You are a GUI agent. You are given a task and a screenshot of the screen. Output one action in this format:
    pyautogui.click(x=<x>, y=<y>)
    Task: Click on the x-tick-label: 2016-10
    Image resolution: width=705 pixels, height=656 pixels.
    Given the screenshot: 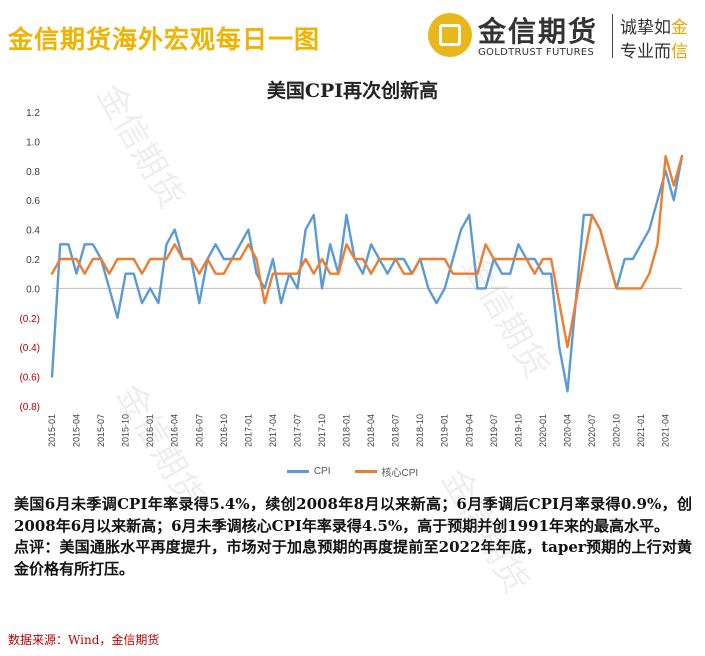 What is the action you would take?
    pyautogui.click(x=224, y=430)
    